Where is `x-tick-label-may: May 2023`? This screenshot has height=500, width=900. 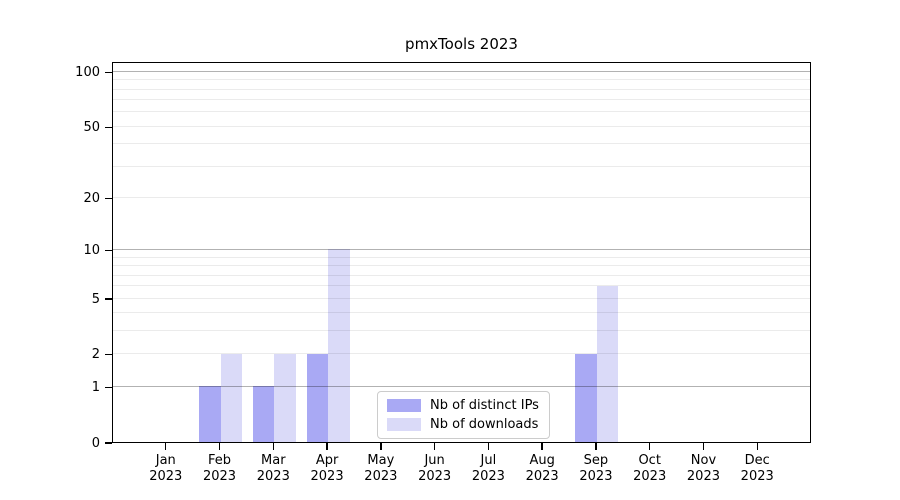
x-tick-label-may: May 2023 is located at coordinates (381, 468).